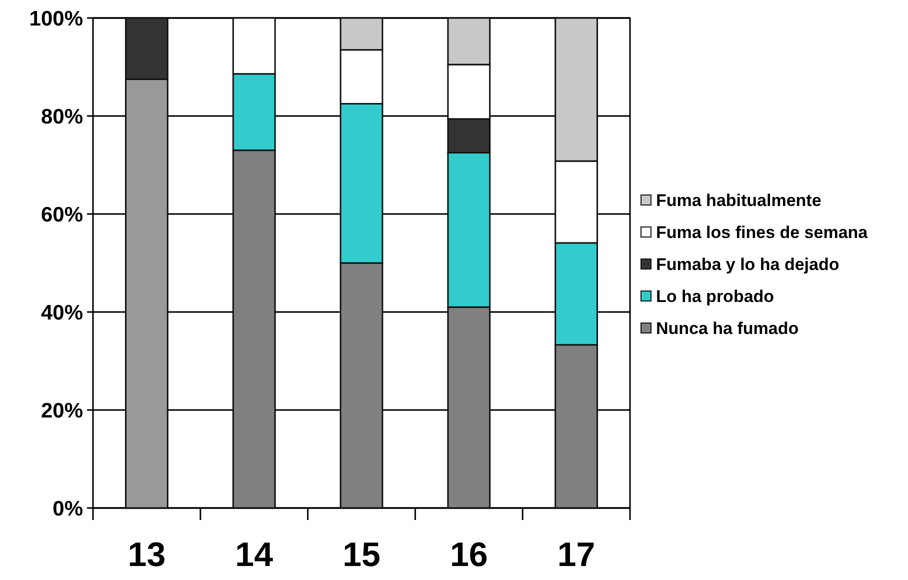  Describe the element at coordinates (62, 214) in the screenshot. I see `y-tick-label: 60%` at that location.